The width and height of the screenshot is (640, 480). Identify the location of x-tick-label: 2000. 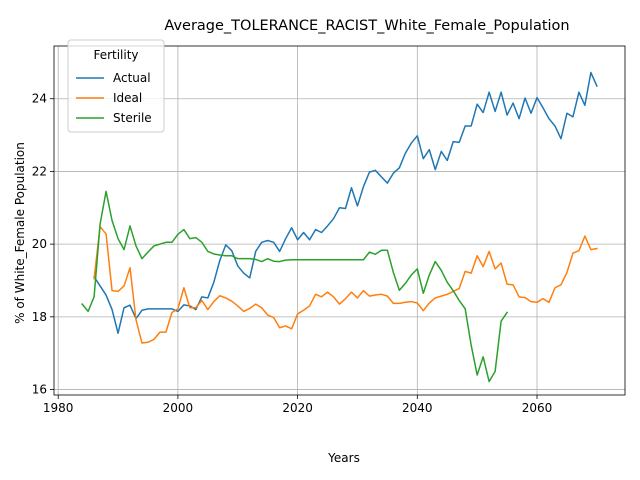
(178, 408).